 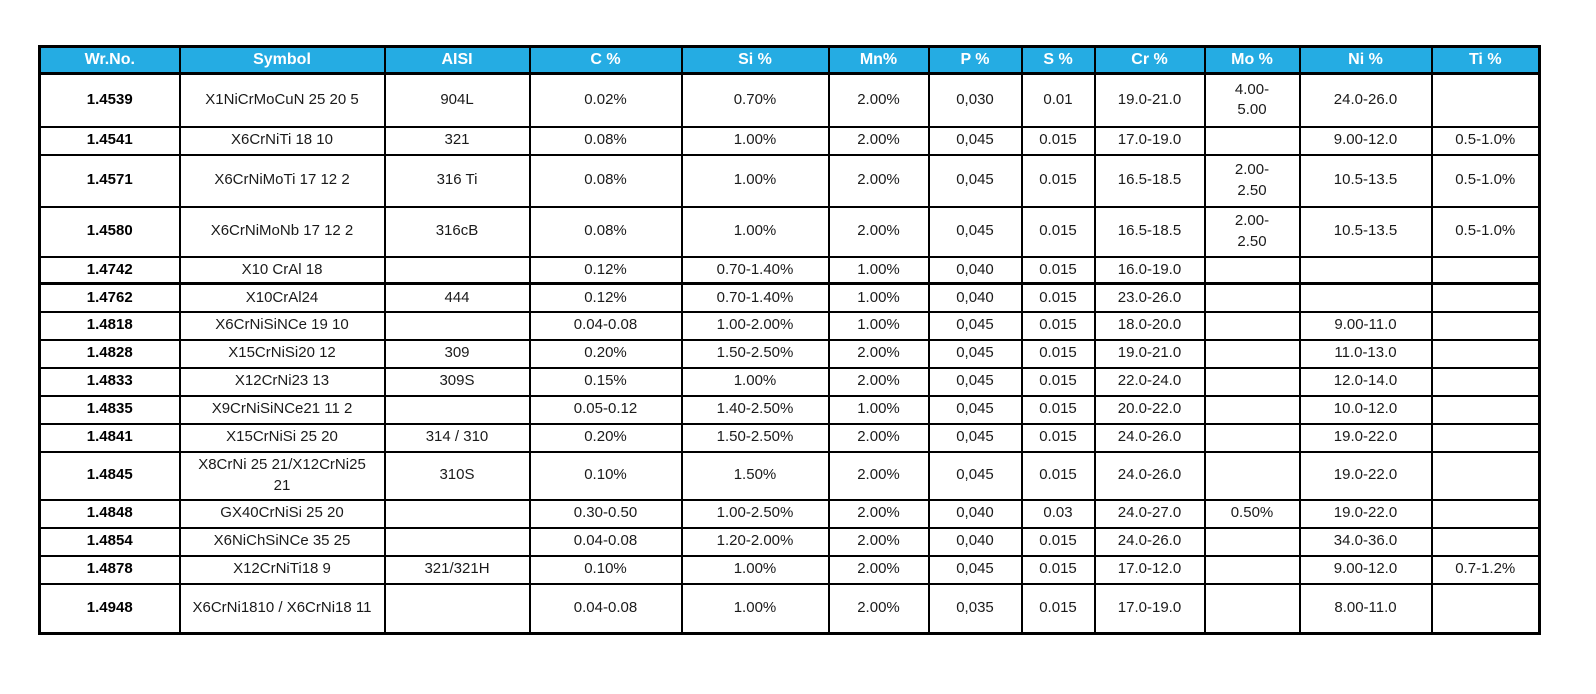 I want to click on table-cell-p: 0,045, so click(x=975, y=140).